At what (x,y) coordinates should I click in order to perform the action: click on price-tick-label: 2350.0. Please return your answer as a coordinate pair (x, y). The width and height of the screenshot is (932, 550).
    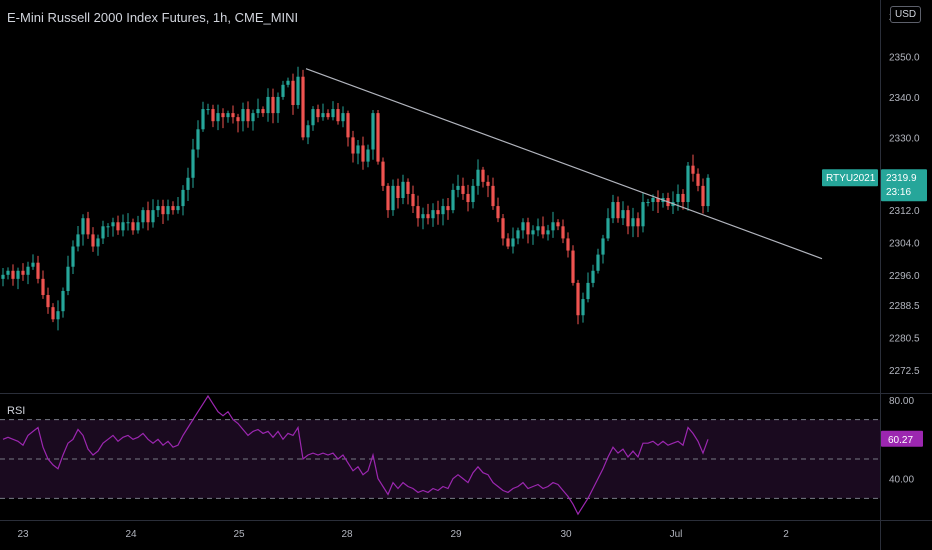
    Looking at the image, I should click on (904, 58).